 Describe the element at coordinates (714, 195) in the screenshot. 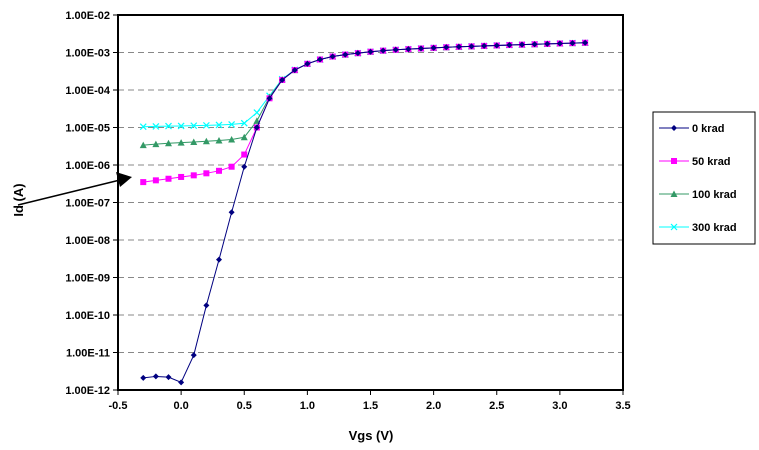

I see `legend-label: 100 krad` at that location.